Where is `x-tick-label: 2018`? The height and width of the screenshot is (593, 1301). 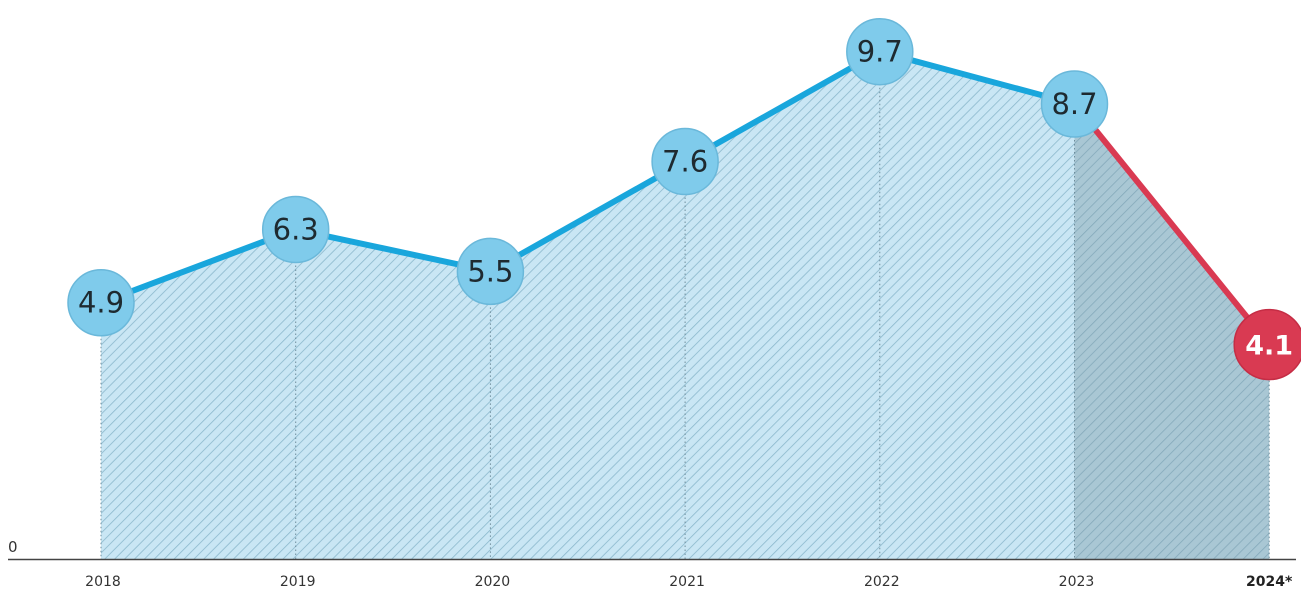 x-tick-label: 2018 is located at coordinates (103, 582).